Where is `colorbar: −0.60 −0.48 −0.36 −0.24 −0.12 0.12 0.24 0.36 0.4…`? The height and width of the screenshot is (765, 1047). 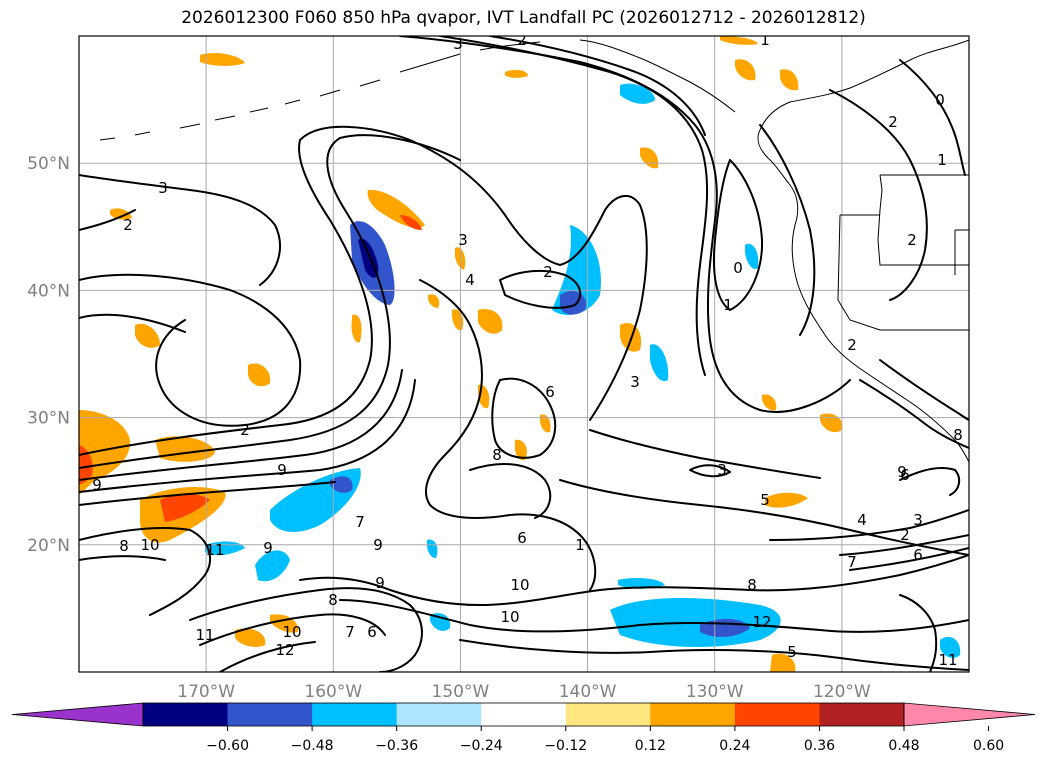
colorbar: −0.60 −0.48 −0.36 −0.24 −0.12 0.12 0.24 0.36 0.4… is located at coordinates (523, 728).